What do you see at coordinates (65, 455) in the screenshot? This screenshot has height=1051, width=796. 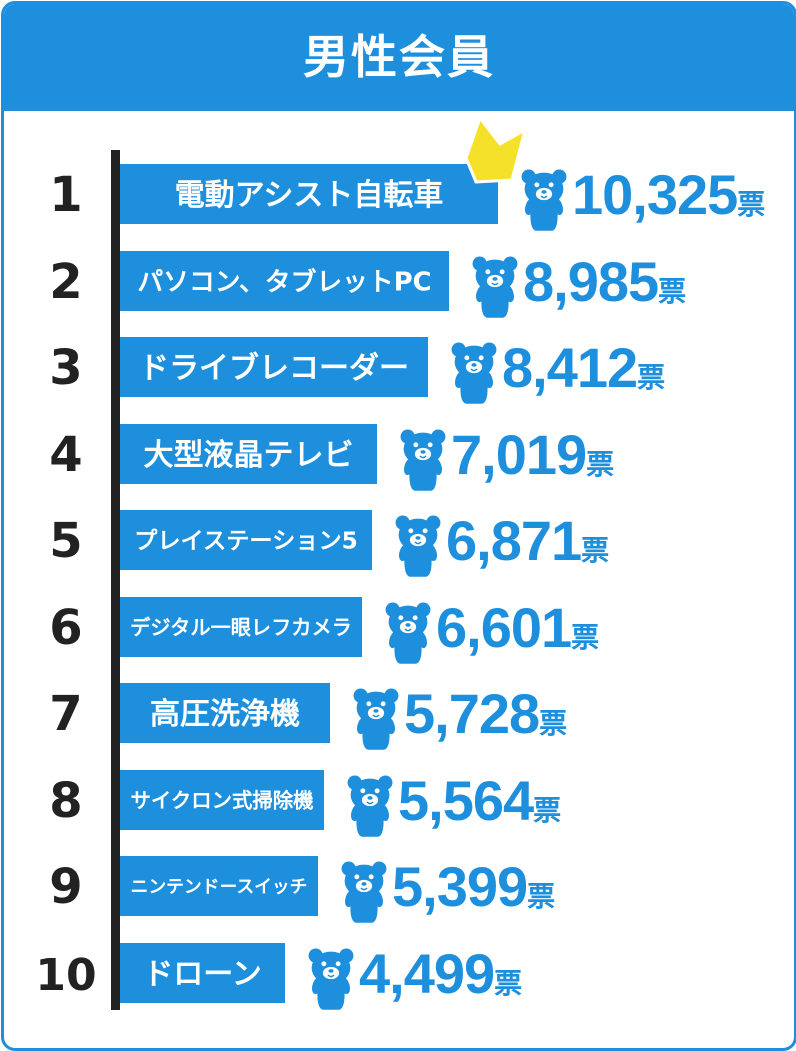 I see `rank-number: 4` at bounding box center [65, 455].